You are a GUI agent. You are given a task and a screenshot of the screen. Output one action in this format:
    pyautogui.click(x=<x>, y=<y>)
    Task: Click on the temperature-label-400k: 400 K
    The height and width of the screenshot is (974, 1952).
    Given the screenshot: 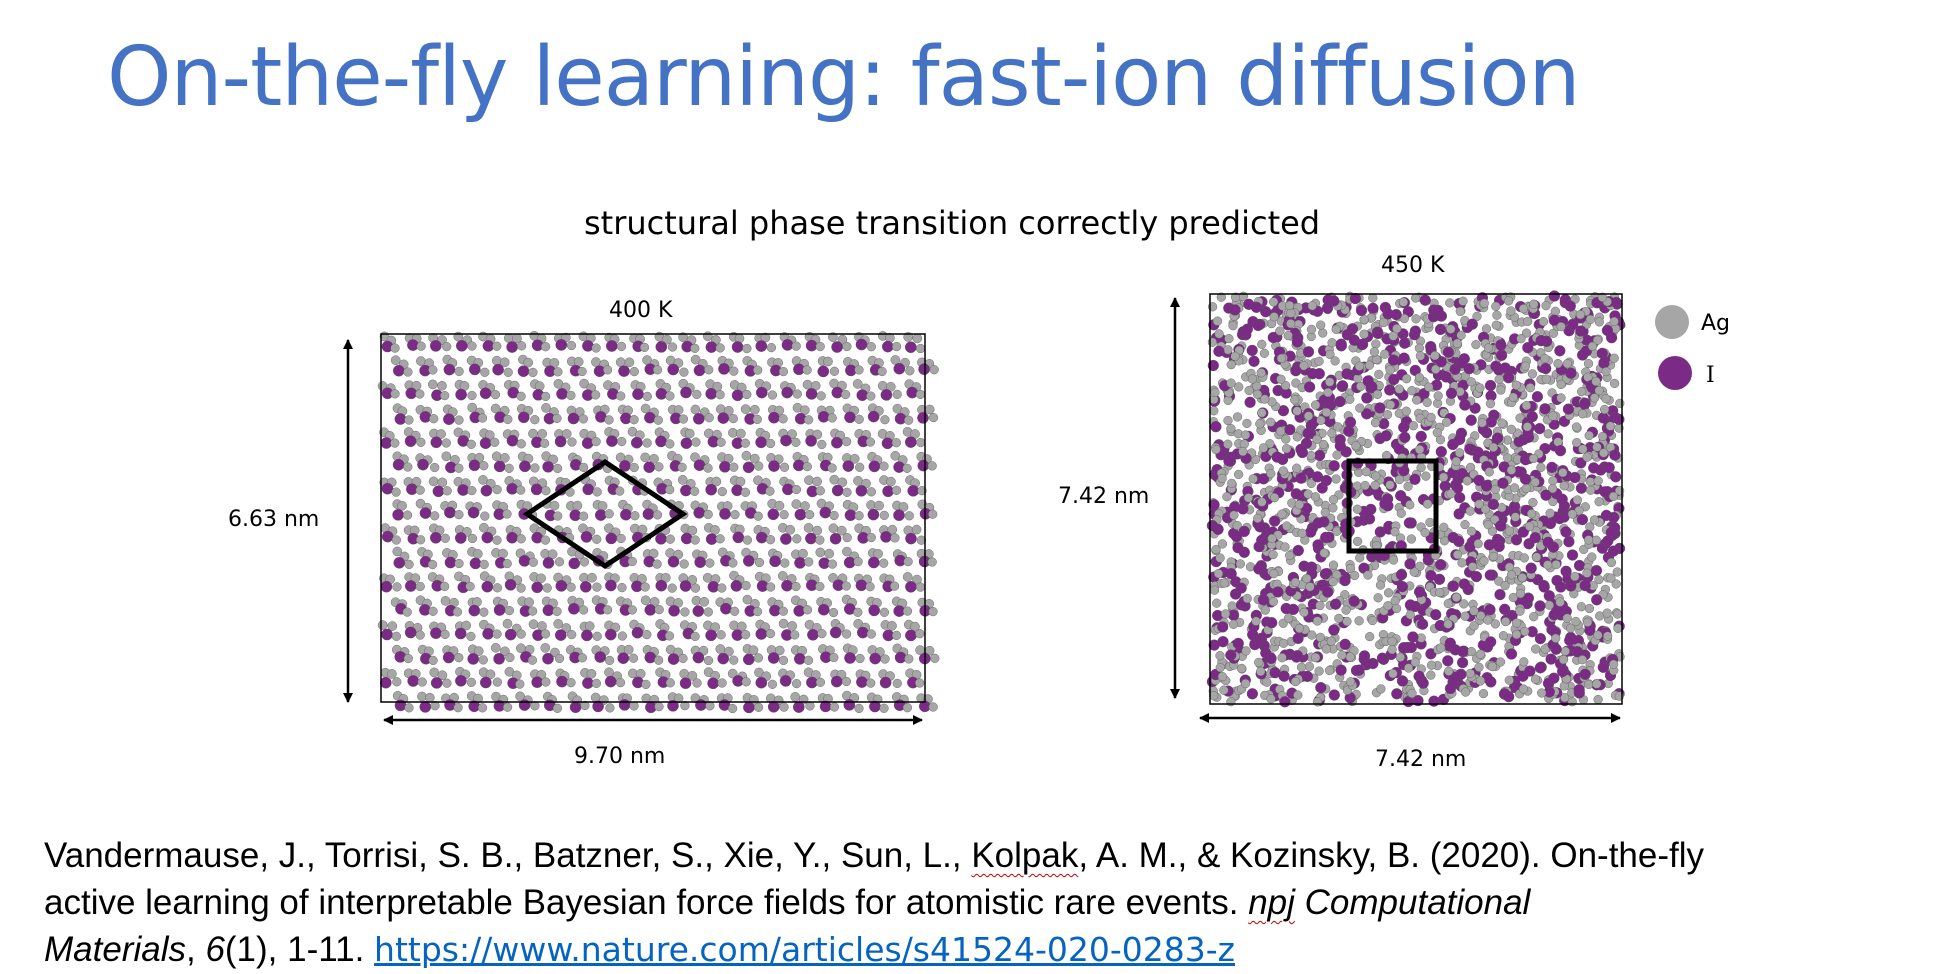 What is the action you would take?
    pyautogui.click(x=641, y=310)
    